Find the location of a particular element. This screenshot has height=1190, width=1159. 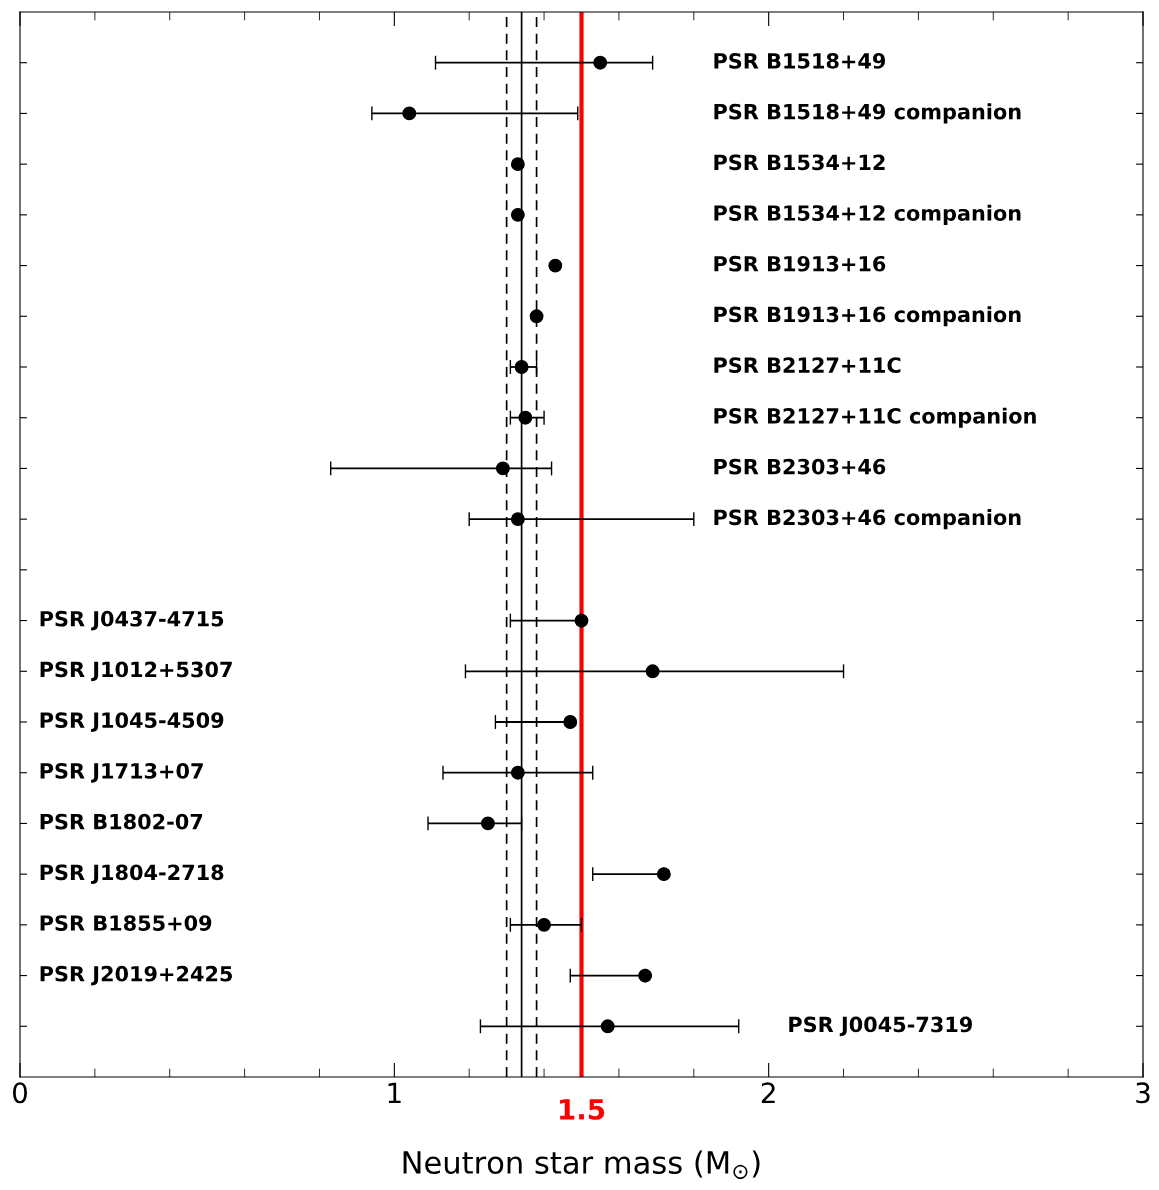

y-tick-label: PSR J0437-4715 is located at coordinates (132, 620).